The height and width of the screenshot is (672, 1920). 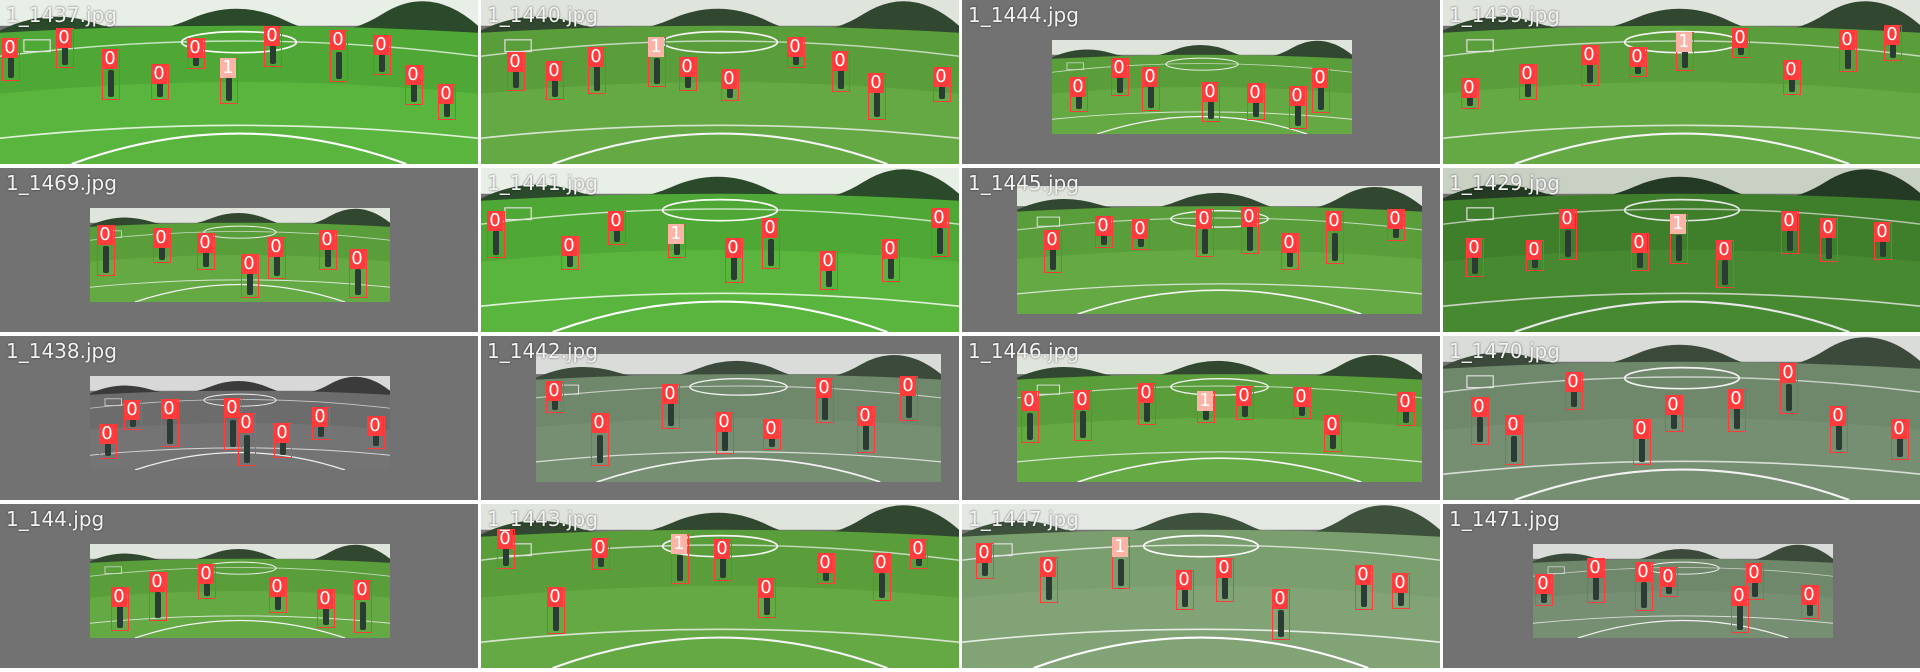 What do you see at coordinates (542, 183) in the screenshot?
I see `tile-filename: 1_1441.jpg` at bounding box center [542, 183].